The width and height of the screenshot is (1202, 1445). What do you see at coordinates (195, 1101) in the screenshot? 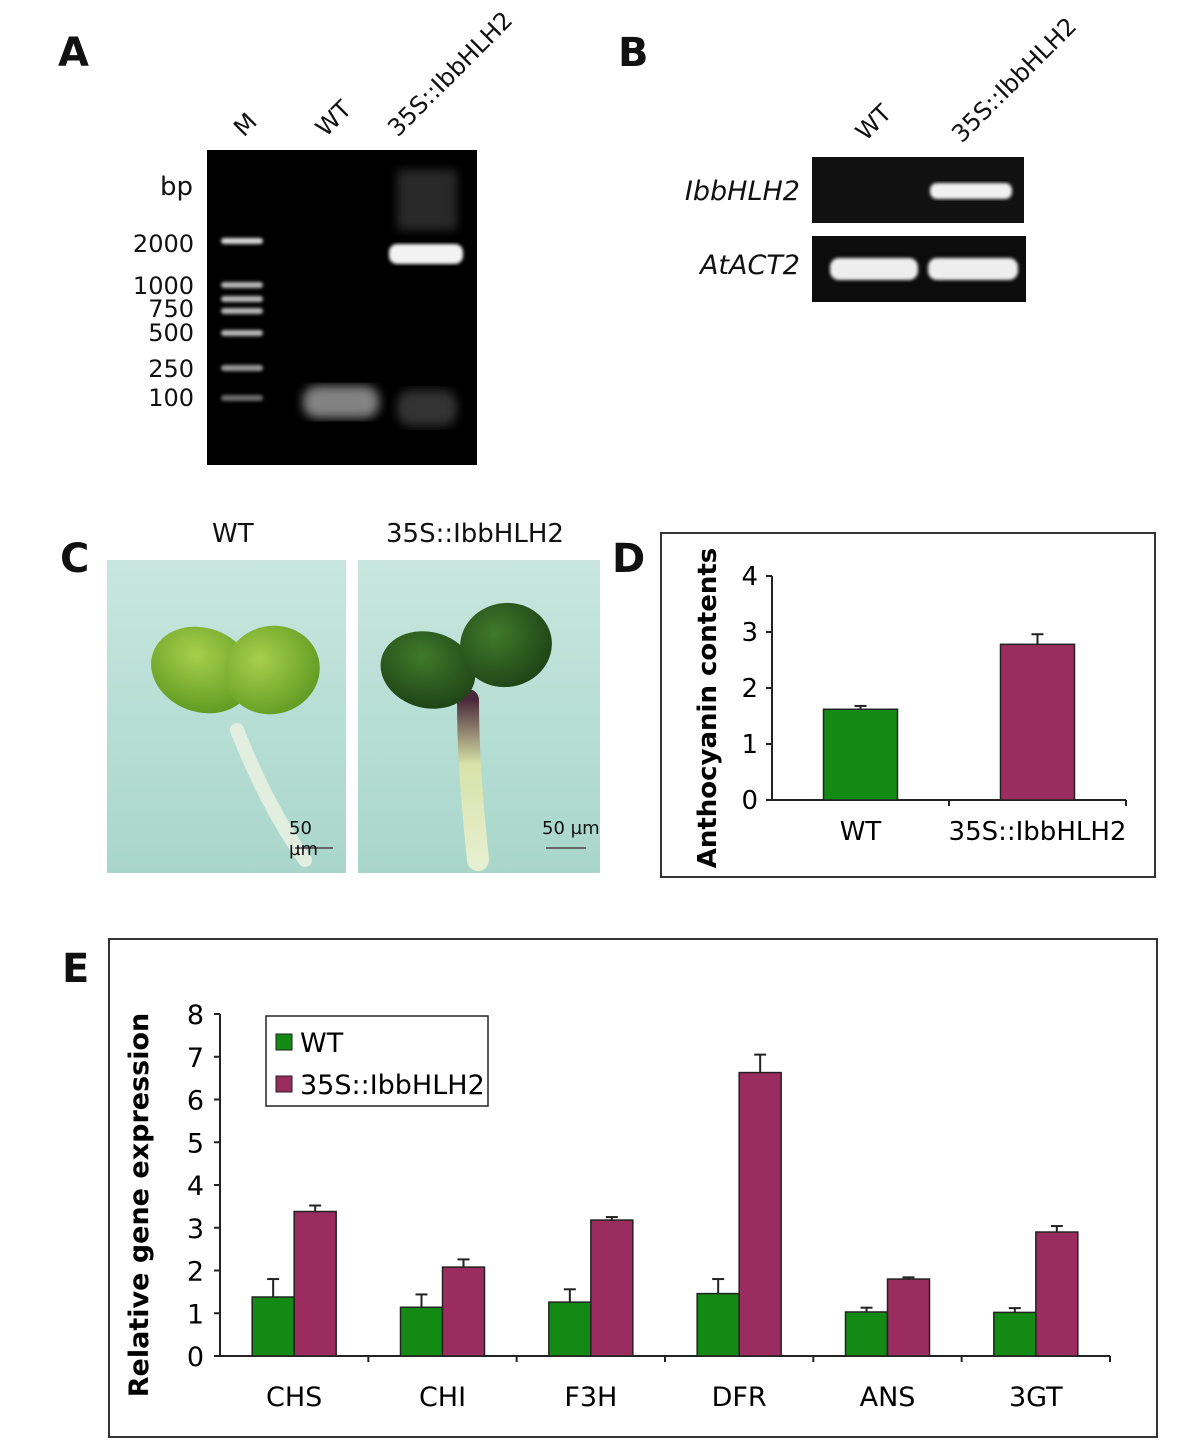
I see `chart-e-y-tick-label: 6` at bounding box center [195, 1101].